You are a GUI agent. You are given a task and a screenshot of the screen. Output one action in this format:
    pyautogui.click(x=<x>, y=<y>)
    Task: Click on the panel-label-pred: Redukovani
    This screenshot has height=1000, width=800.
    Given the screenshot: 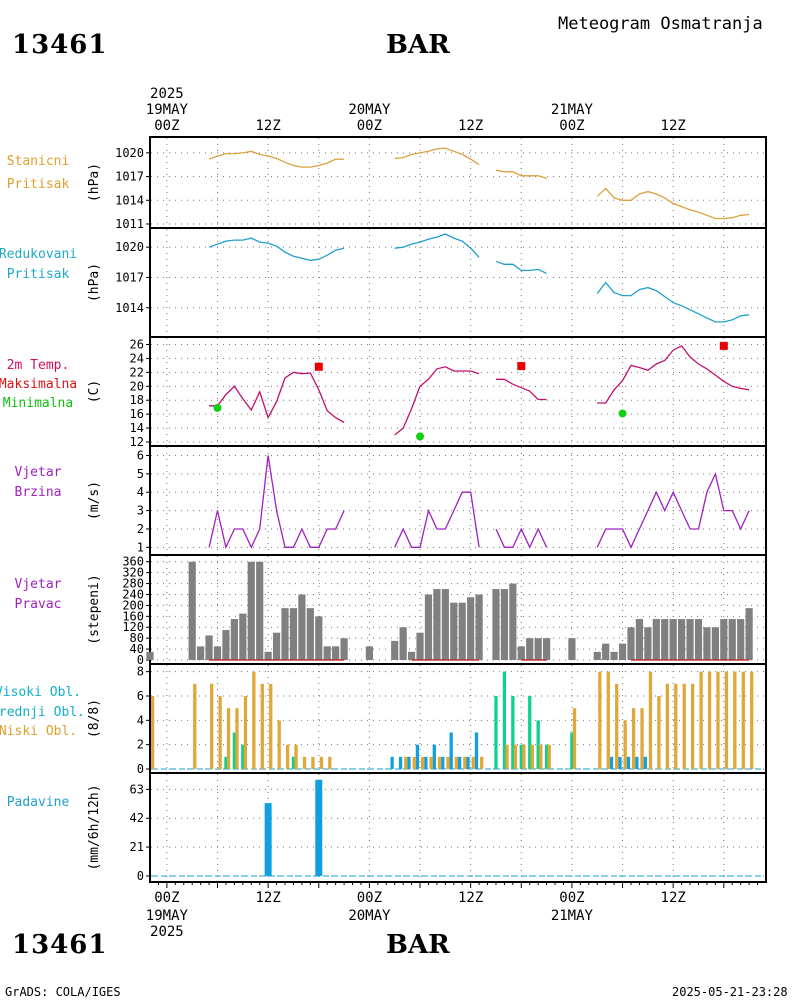 What is the action you would take?
    pyautogui.click(x=38, y=254)
    